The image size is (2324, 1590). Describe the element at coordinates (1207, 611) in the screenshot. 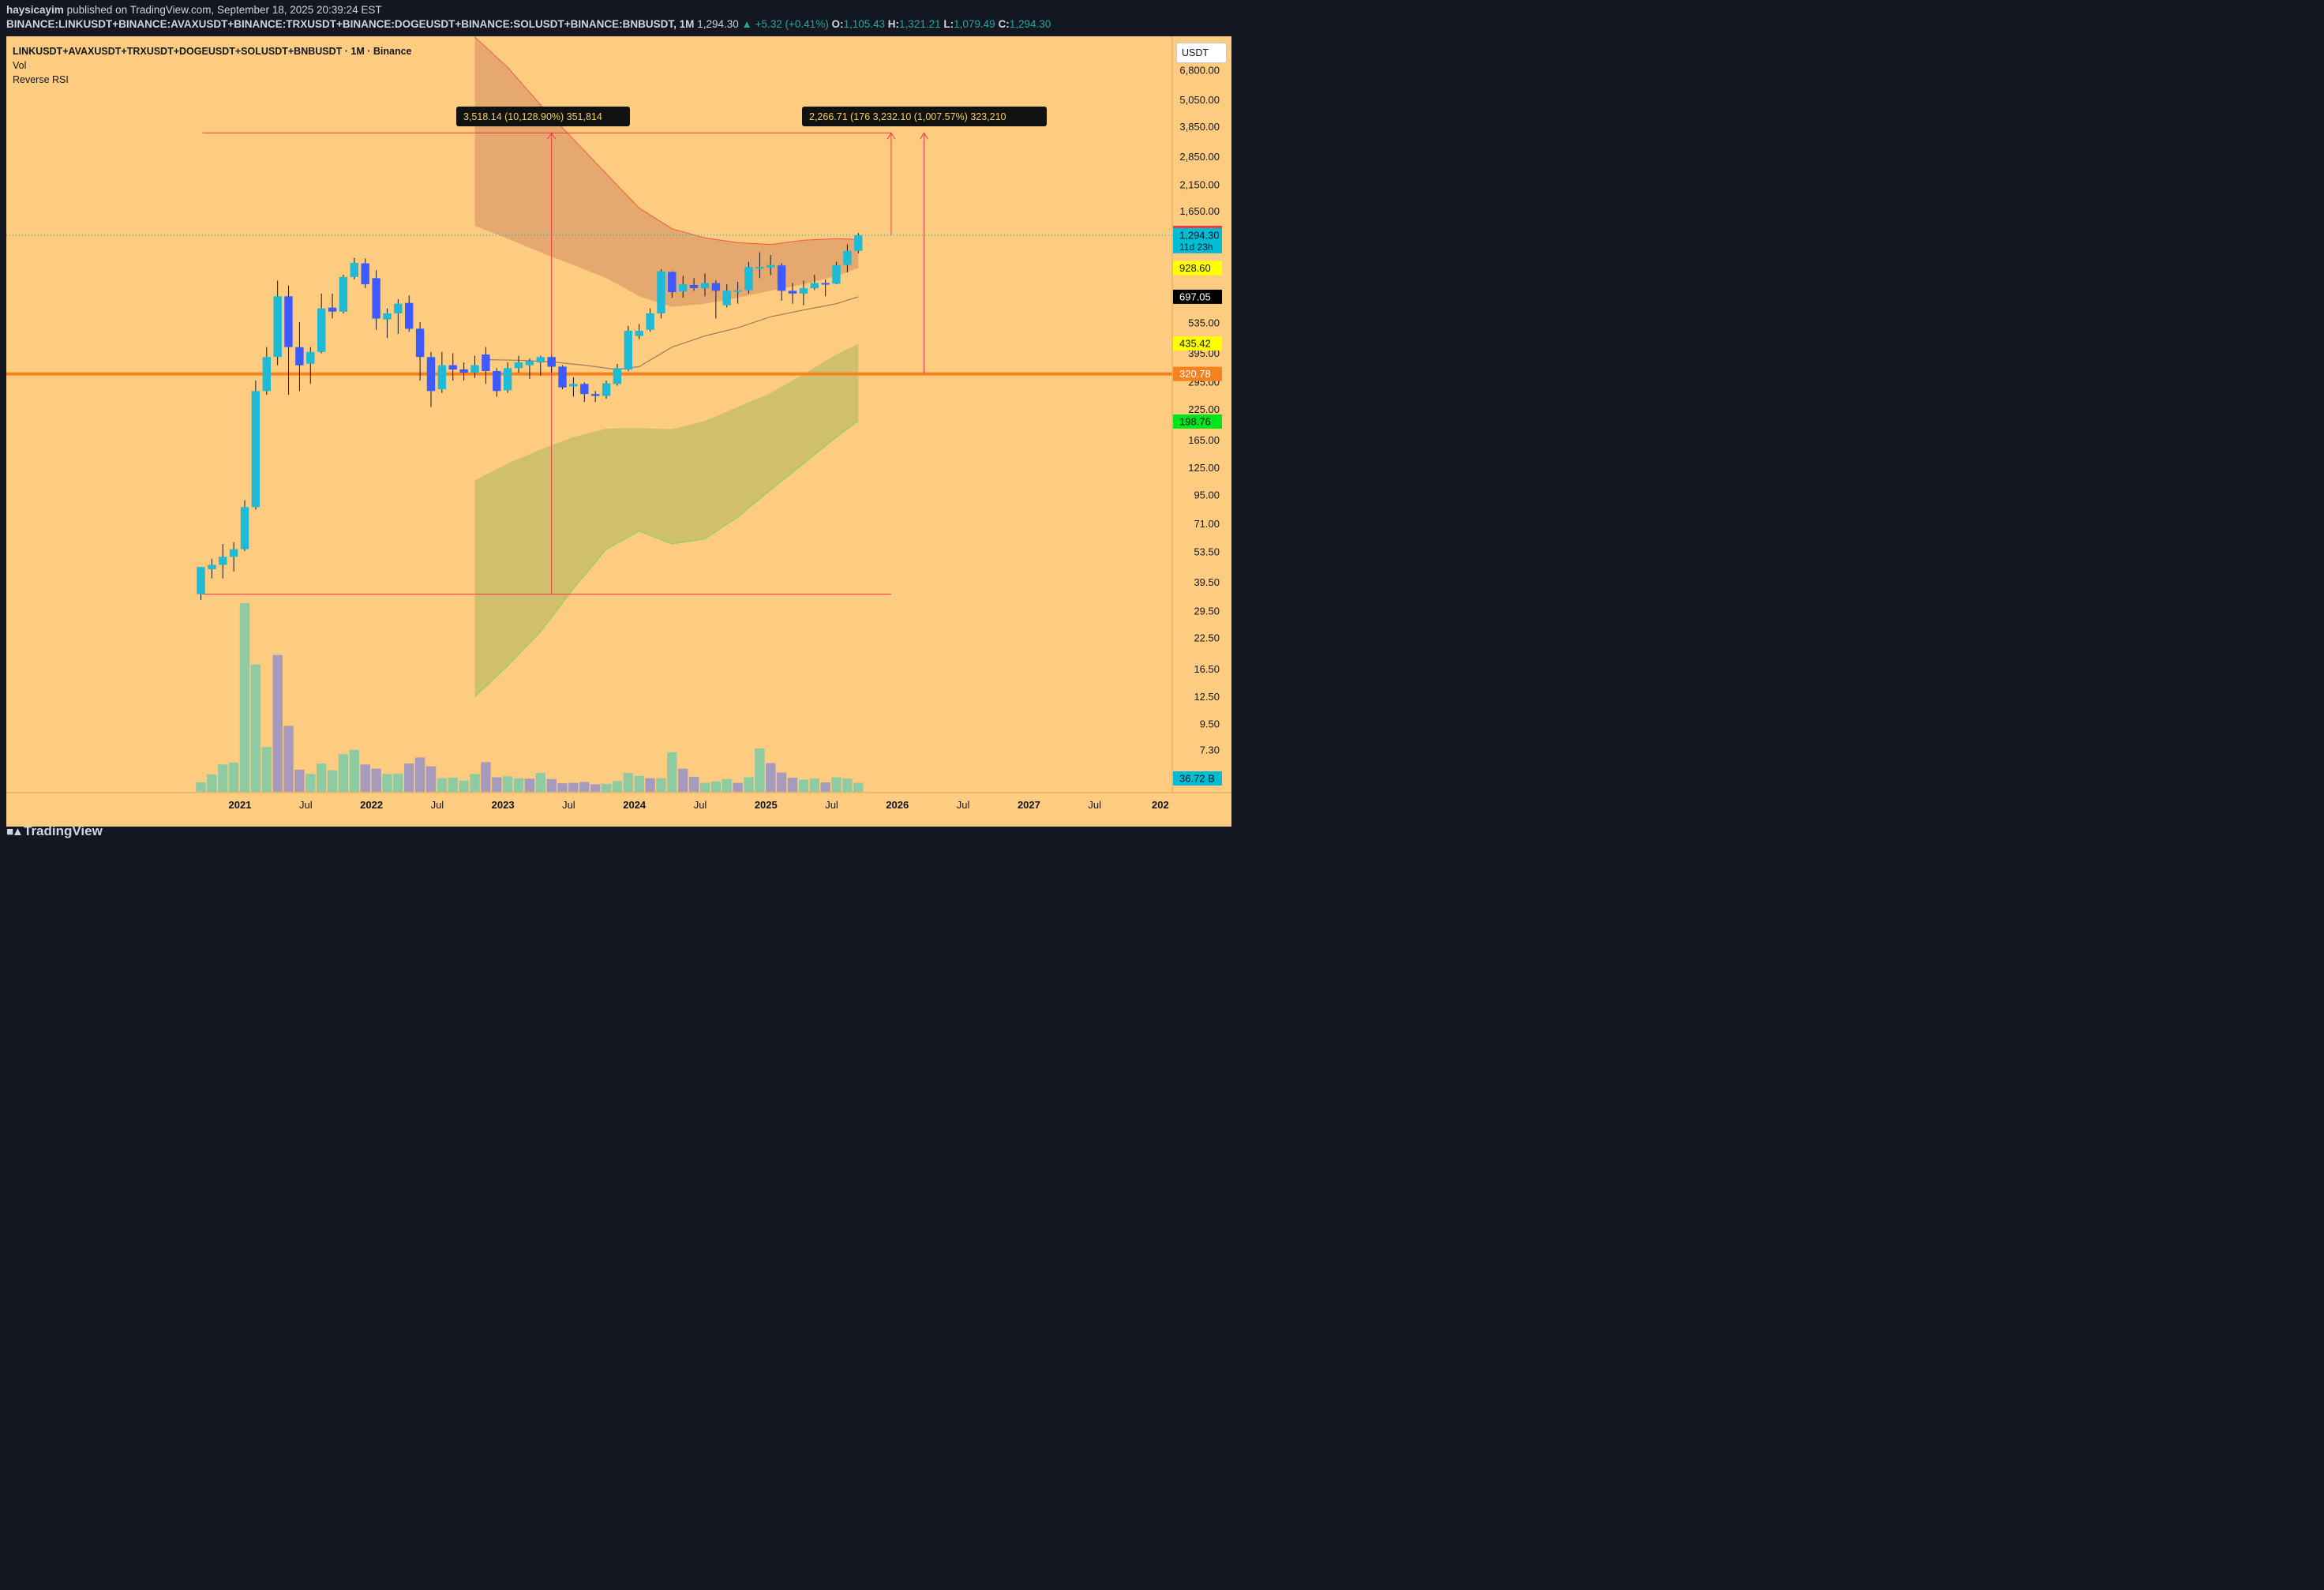

I see `price-tick-label: 29.50` at that location.